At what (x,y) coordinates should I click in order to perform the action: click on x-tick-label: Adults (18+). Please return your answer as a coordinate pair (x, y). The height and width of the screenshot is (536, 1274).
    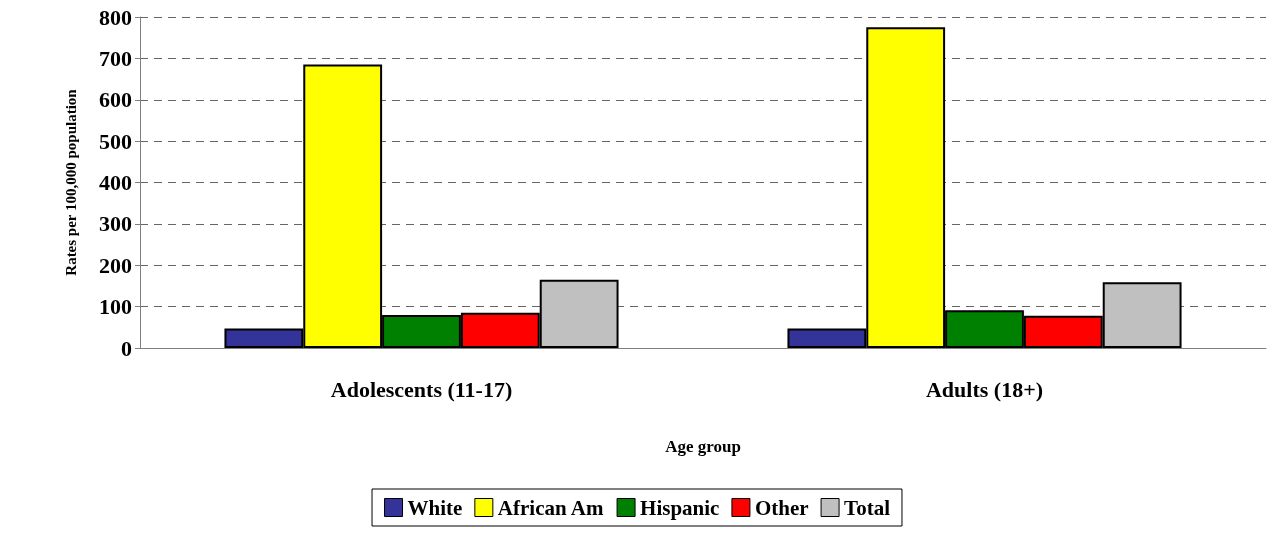
    Looking at the image, I should click on (984, 389).